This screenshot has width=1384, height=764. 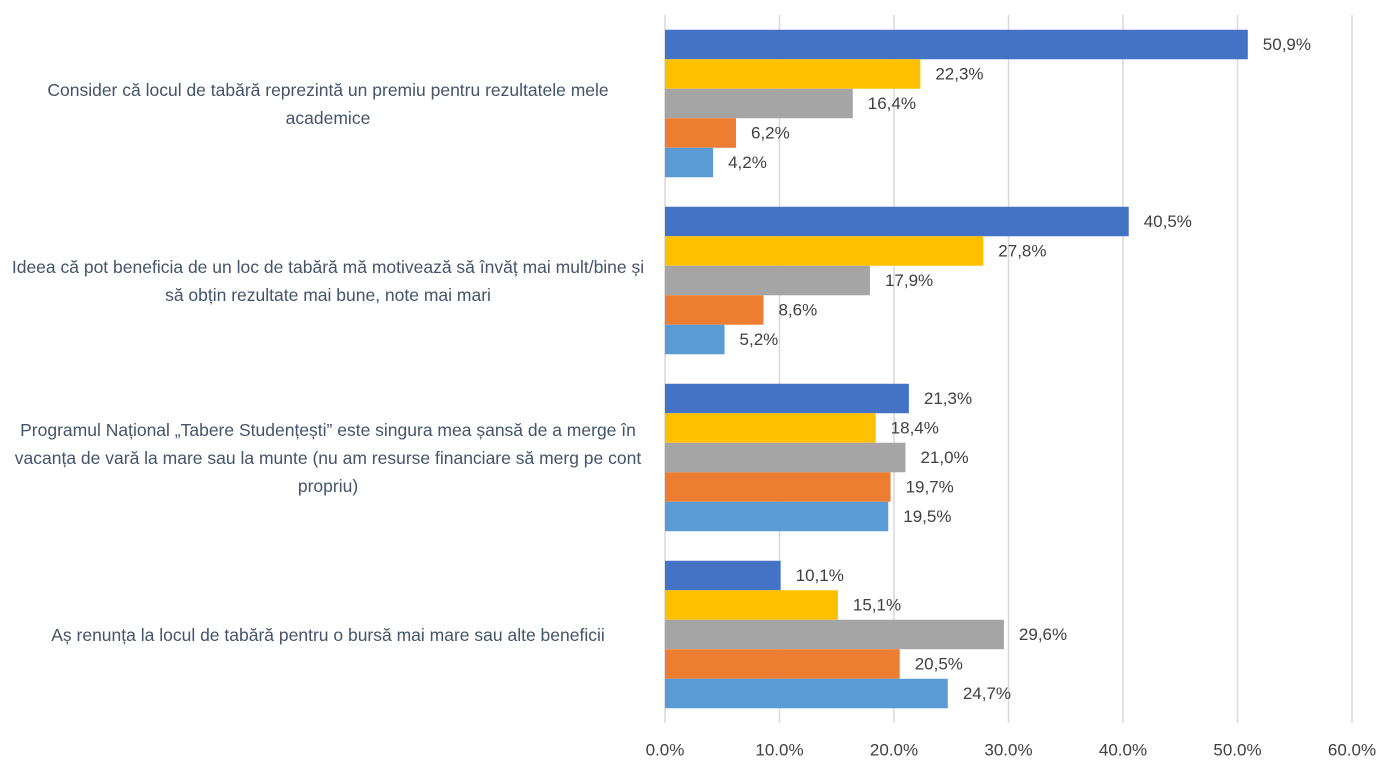 What do you see at coordinates (747, 162) in the screenshot?
I see `value-label: 4,2%` at bounding box center [747, 162].